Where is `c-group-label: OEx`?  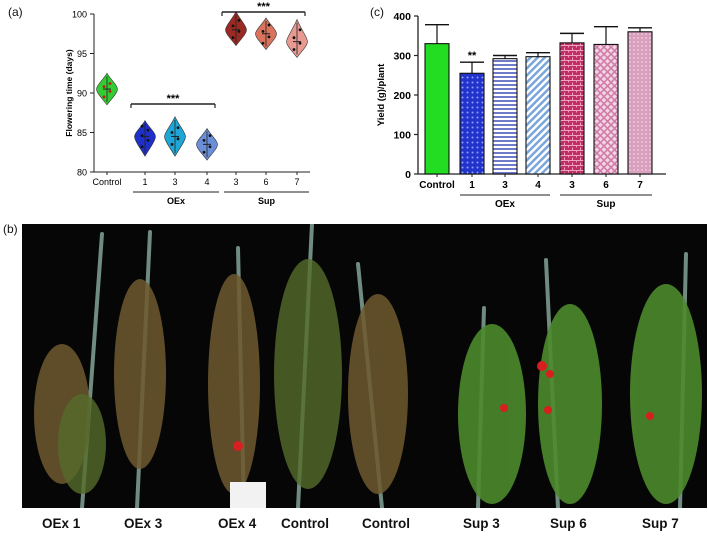 c-group-label: OEx is located at coordinates (505, 204).